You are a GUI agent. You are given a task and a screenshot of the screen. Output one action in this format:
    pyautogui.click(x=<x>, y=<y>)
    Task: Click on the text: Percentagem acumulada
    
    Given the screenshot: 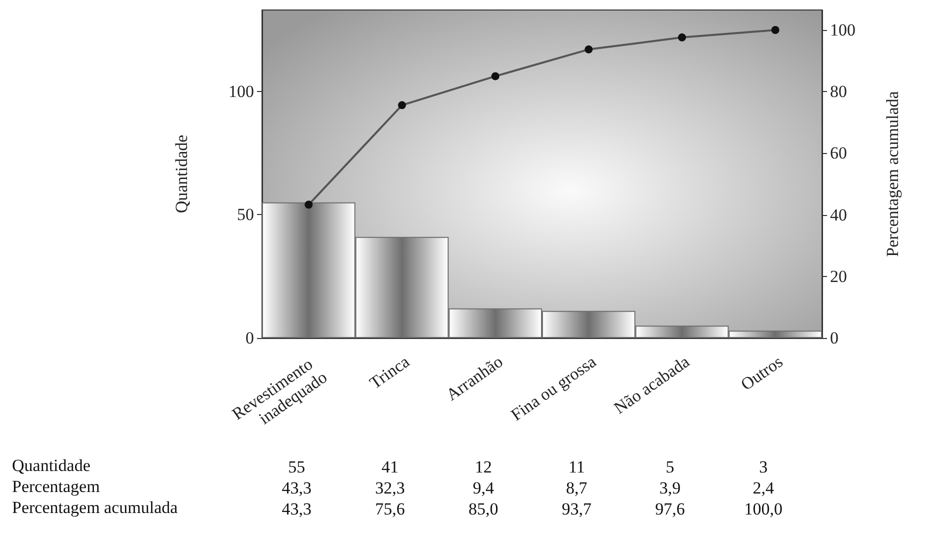 What is the action you would take?
    pyautogui.click(x=95, y=507)
    